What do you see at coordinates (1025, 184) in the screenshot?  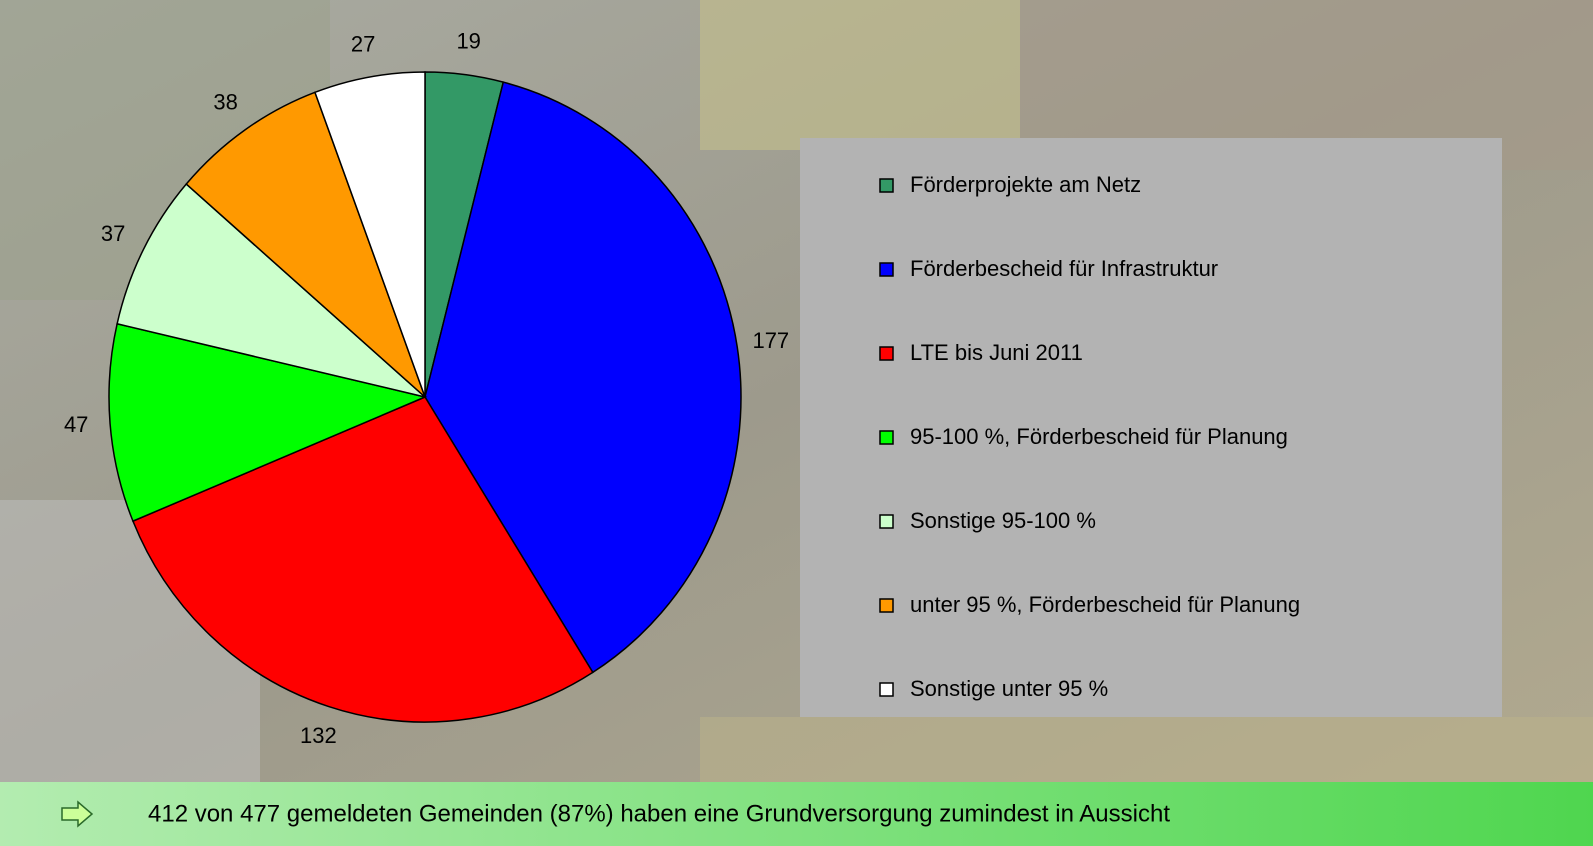 I see `legend-label: Förderprojekte am Netz` at bounding box center [1025, 184].